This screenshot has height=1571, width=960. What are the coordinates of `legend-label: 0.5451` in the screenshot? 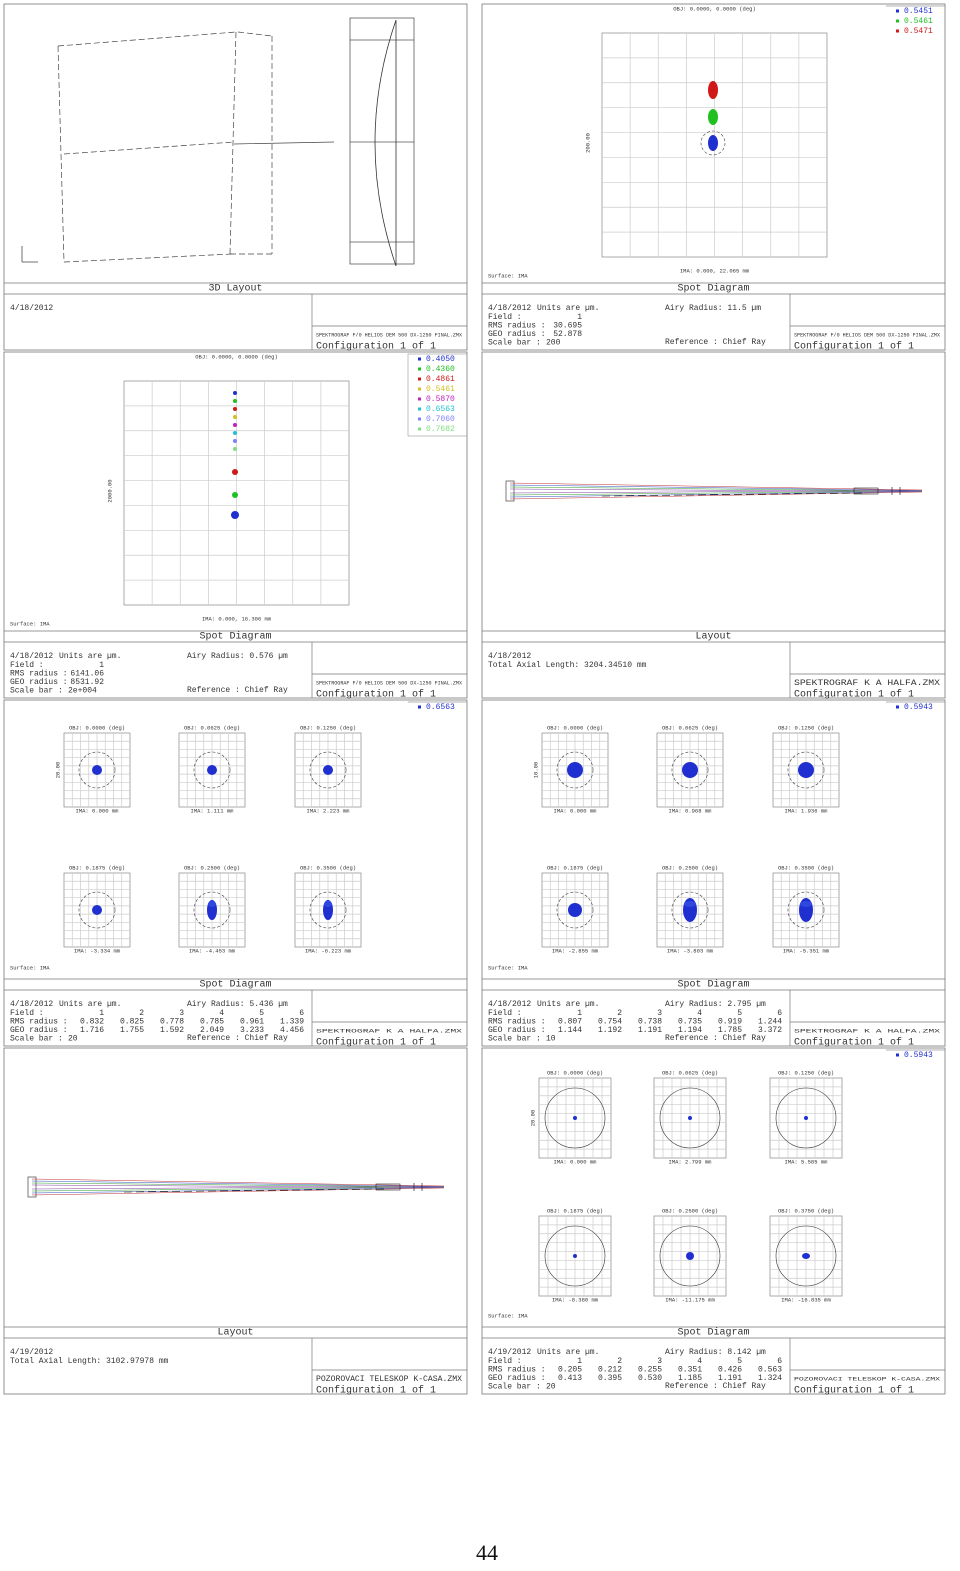 It's located at (918, 11).